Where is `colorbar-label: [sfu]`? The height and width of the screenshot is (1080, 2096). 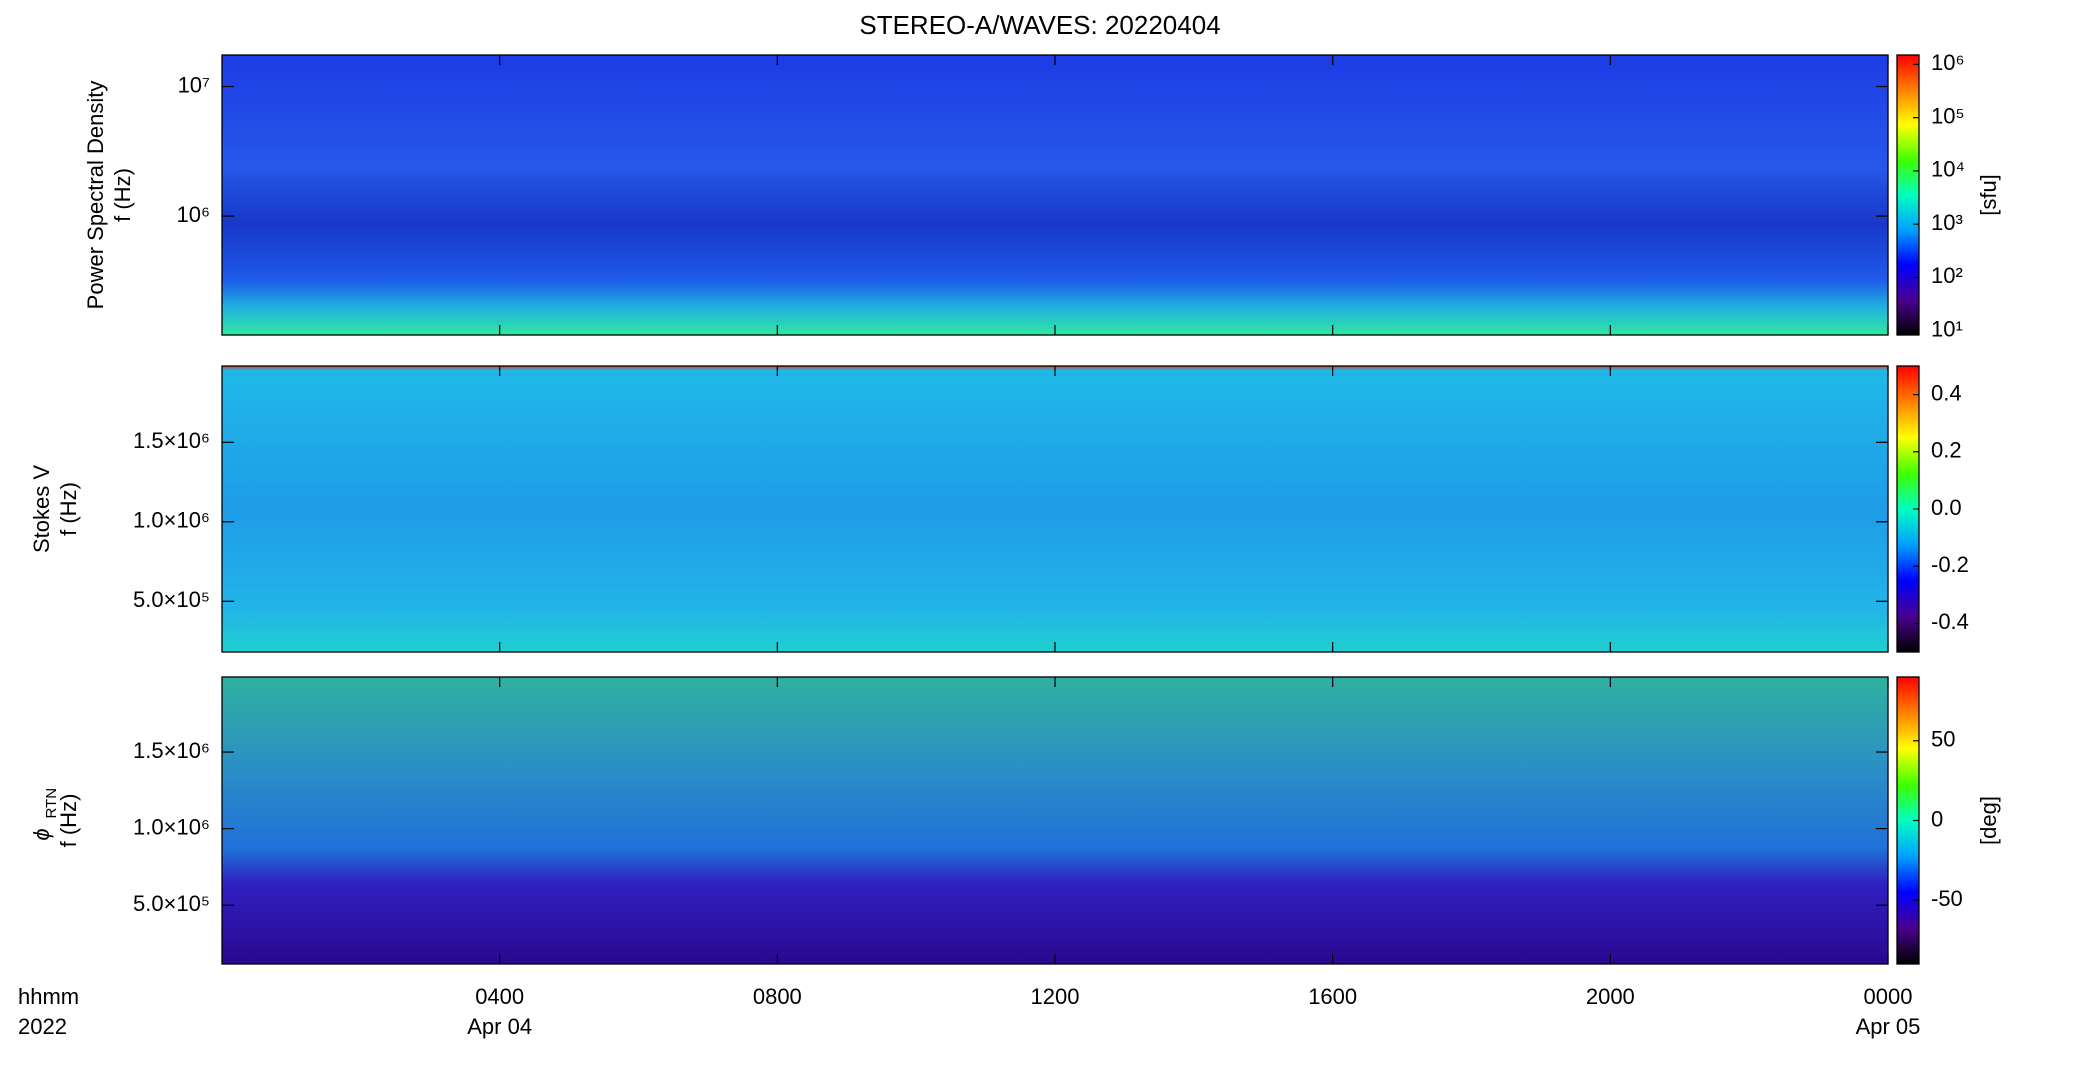
colorbar-label: [sfu] is located at coordinates (1988, 195).